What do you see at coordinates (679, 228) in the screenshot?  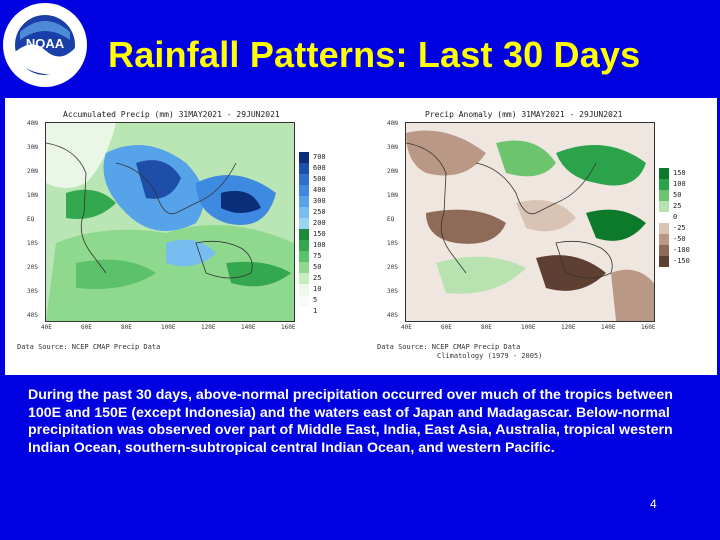 I see `right-colorbar-label: -25` at bounding box center [679, 228].